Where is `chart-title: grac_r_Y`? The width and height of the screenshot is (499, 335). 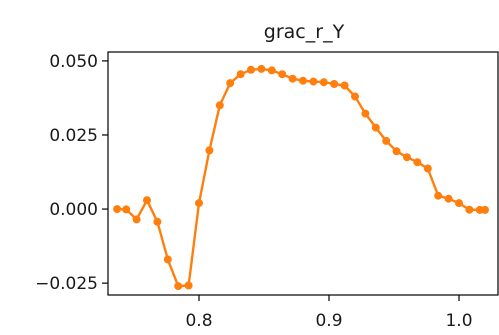 chart-title: grac_r_Y is located at coordinates (304, 32).